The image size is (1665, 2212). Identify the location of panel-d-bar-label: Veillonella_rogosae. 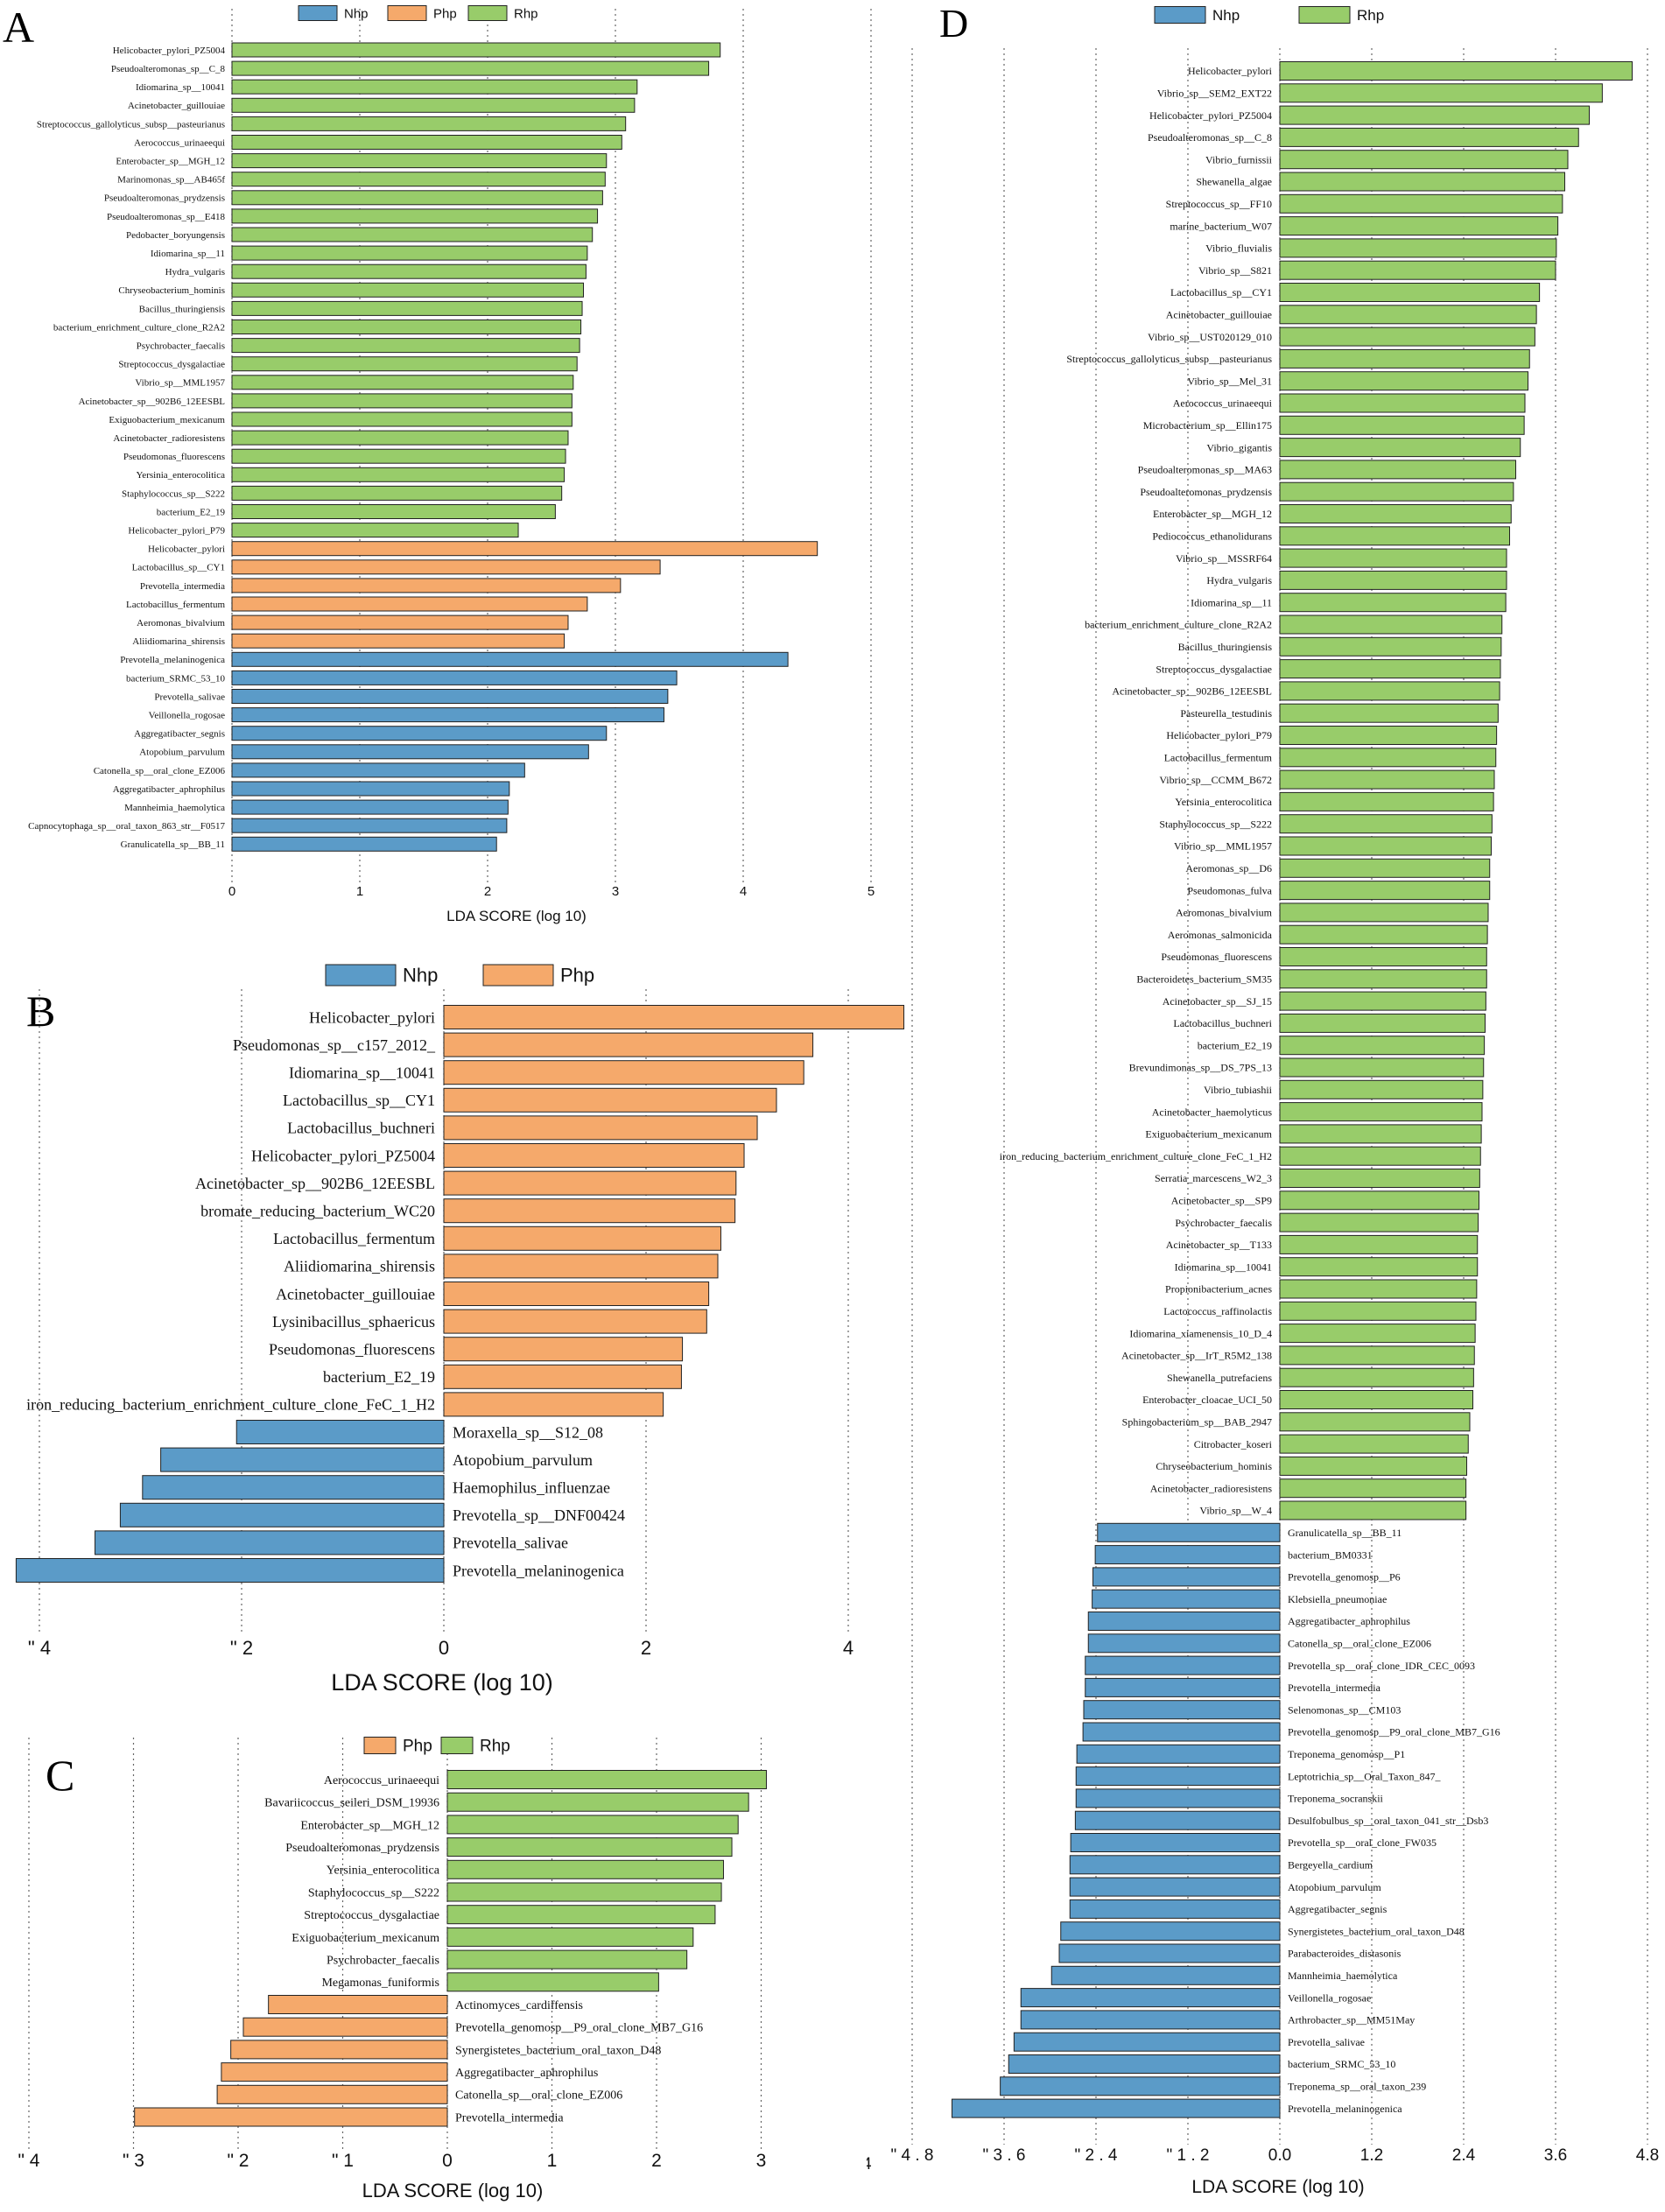
(1329, 1998).